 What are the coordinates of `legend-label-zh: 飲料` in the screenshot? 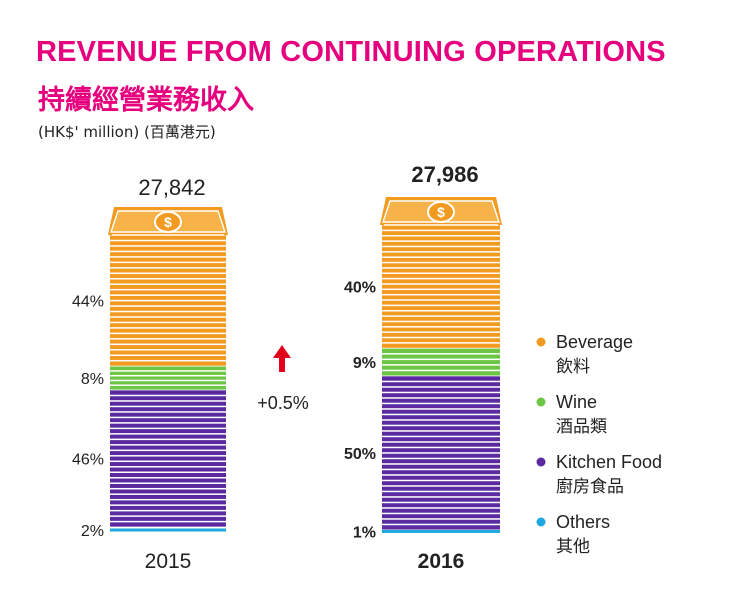 It's located at (573, 367).